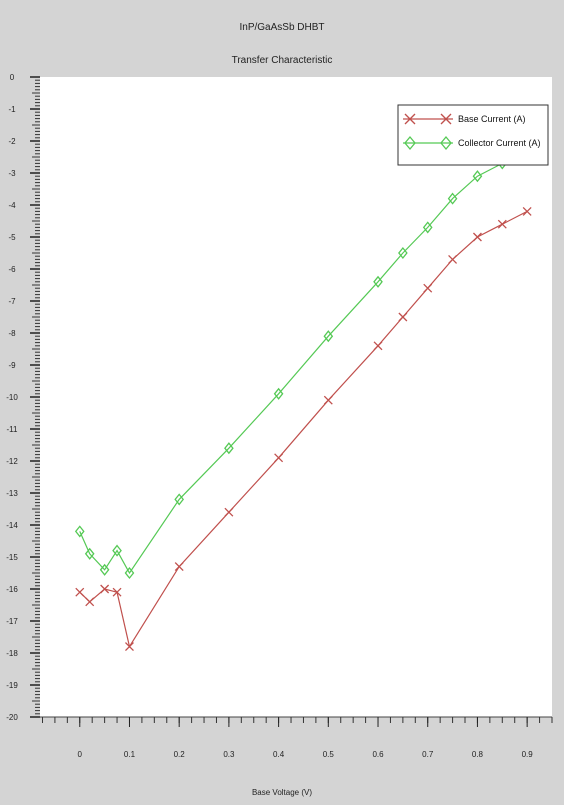 Image resolution: width=564 pixels, height=805 pixels. I want to click on y-tick-label: -11, so click(13, 429).